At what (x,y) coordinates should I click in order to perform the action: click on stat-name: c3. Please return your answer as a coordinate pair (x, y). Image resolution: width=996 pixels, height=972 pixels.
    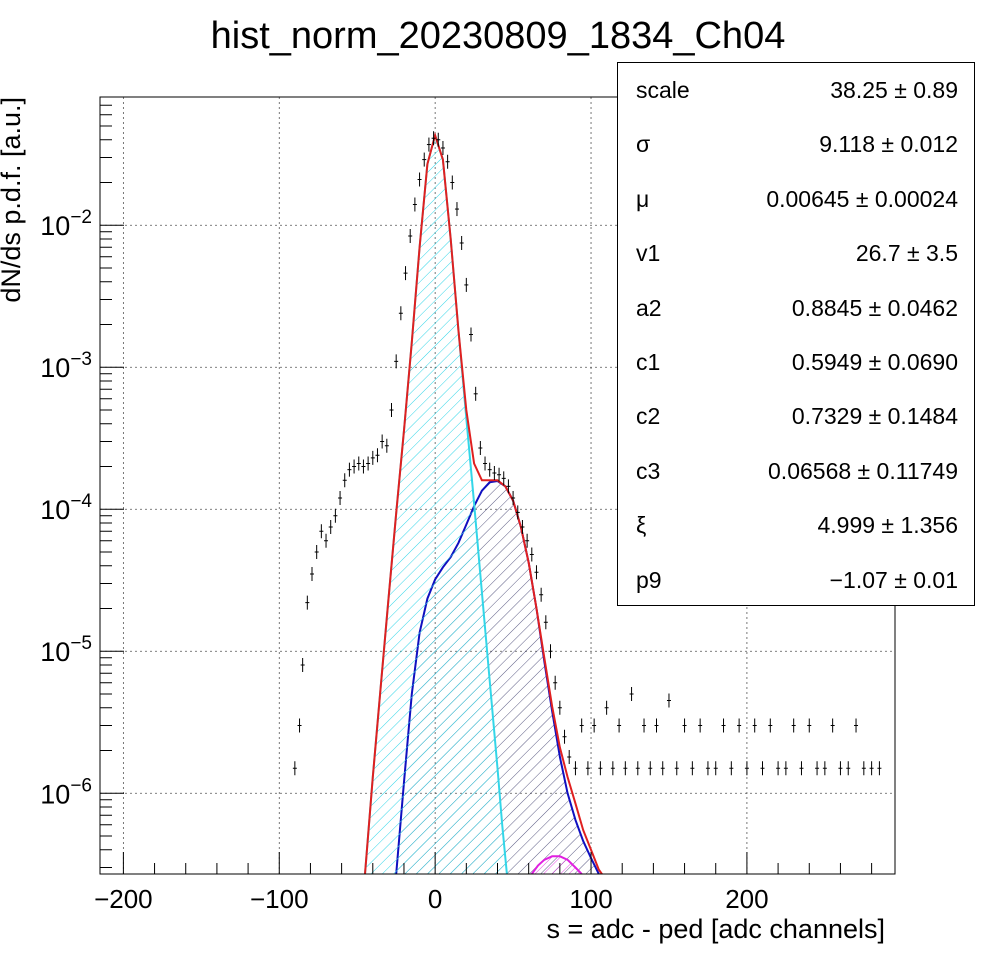
    Looking at the image, I should click on (648, 470).